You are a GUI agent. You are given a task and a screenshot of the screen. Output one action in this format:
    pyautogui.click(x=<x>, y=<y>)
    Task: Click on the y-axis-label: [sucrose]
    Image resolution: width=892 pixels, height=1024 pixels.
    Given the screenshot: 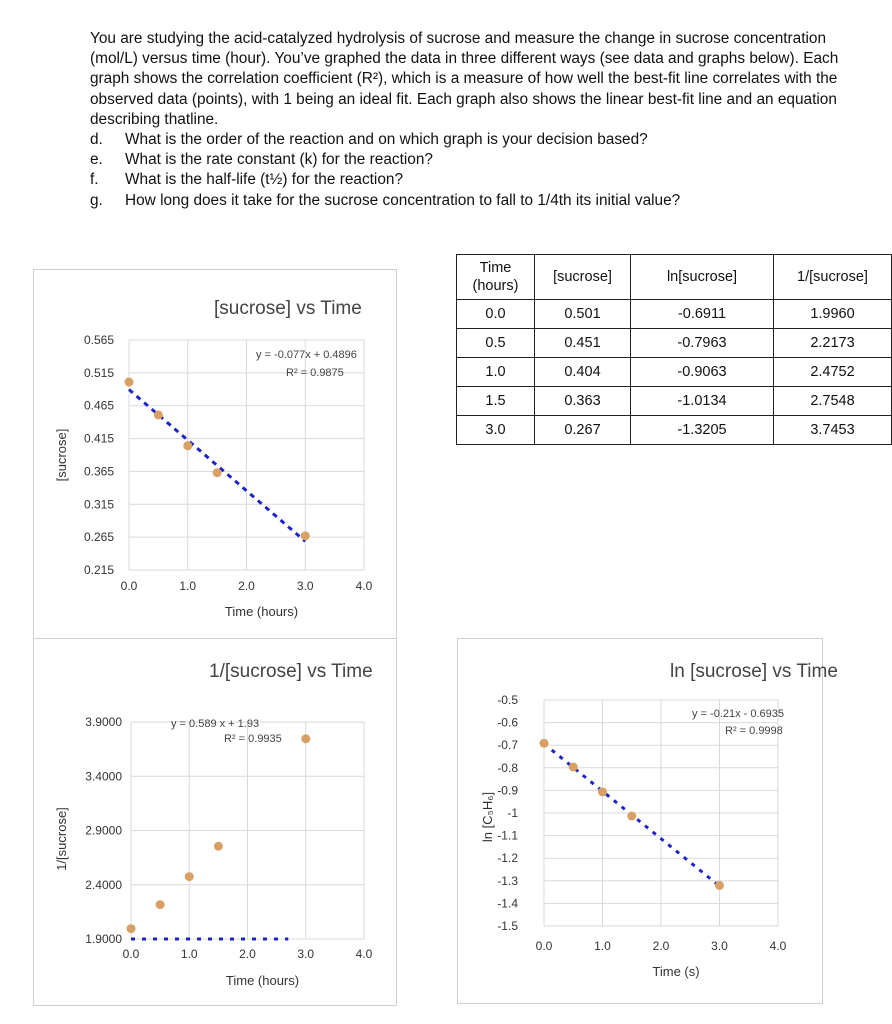 What is the action you would take?
    pyautogui.click(x=61, y=455)
    